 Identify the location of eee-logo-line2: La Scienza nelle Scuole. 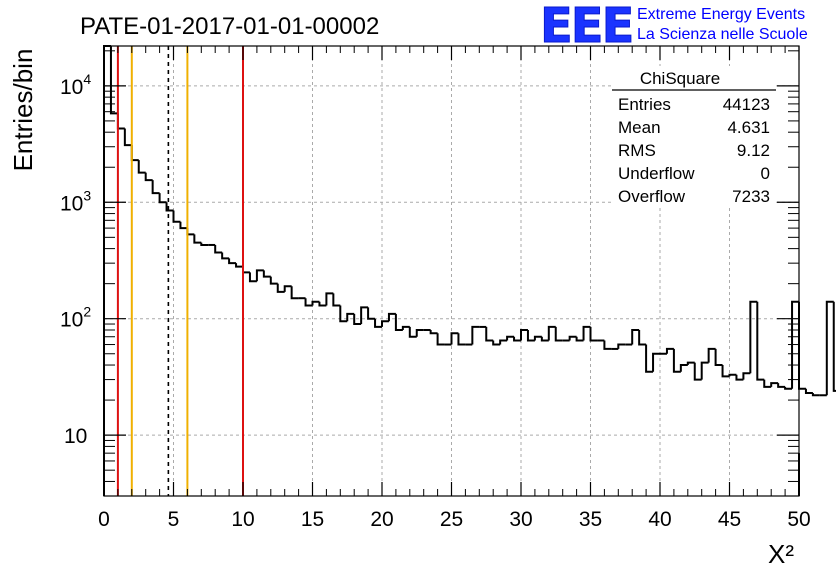
(722, 34).